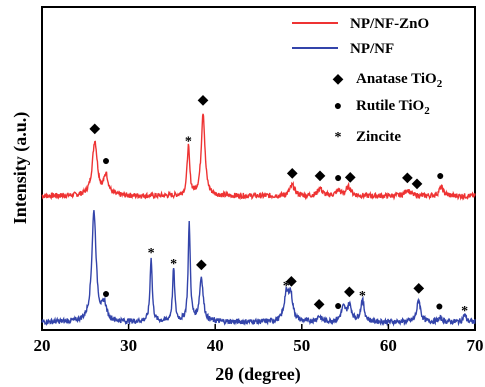 The width and height of the screenshot is (485, 387). What do you see at coordinates (338, 137) in the screenshot?
I see `legend-symbol-zincite: *` at bounding box center [338, 137].